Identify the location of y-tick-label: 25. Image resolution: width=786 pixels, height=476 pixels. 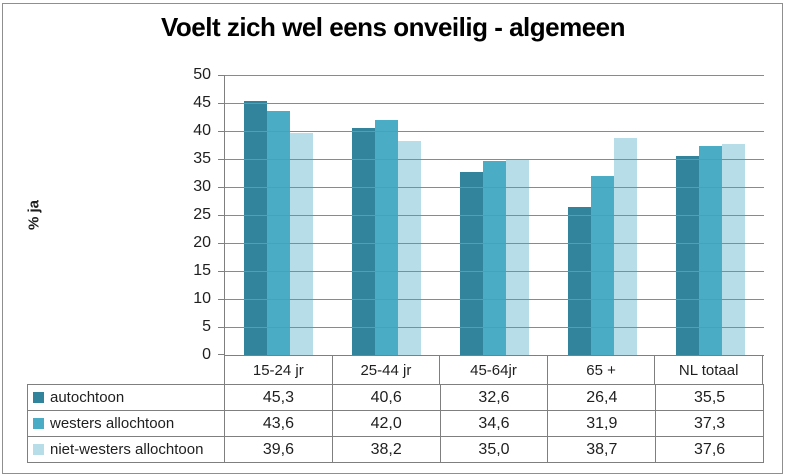
(202, 214).